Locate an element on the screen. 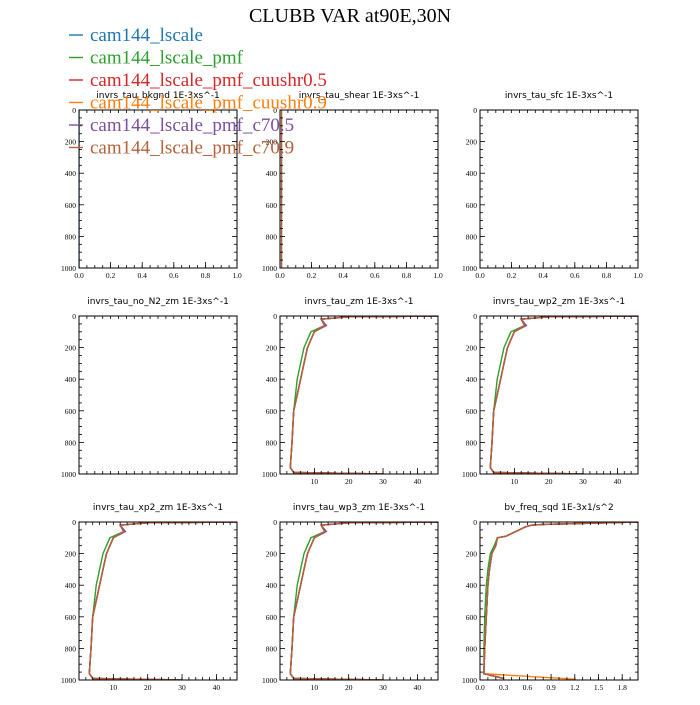 This screenshot has height=705, width=700. panel-title: invrs_tau_zm 1E-3xs^-1 is located at coordinates (359, 302).